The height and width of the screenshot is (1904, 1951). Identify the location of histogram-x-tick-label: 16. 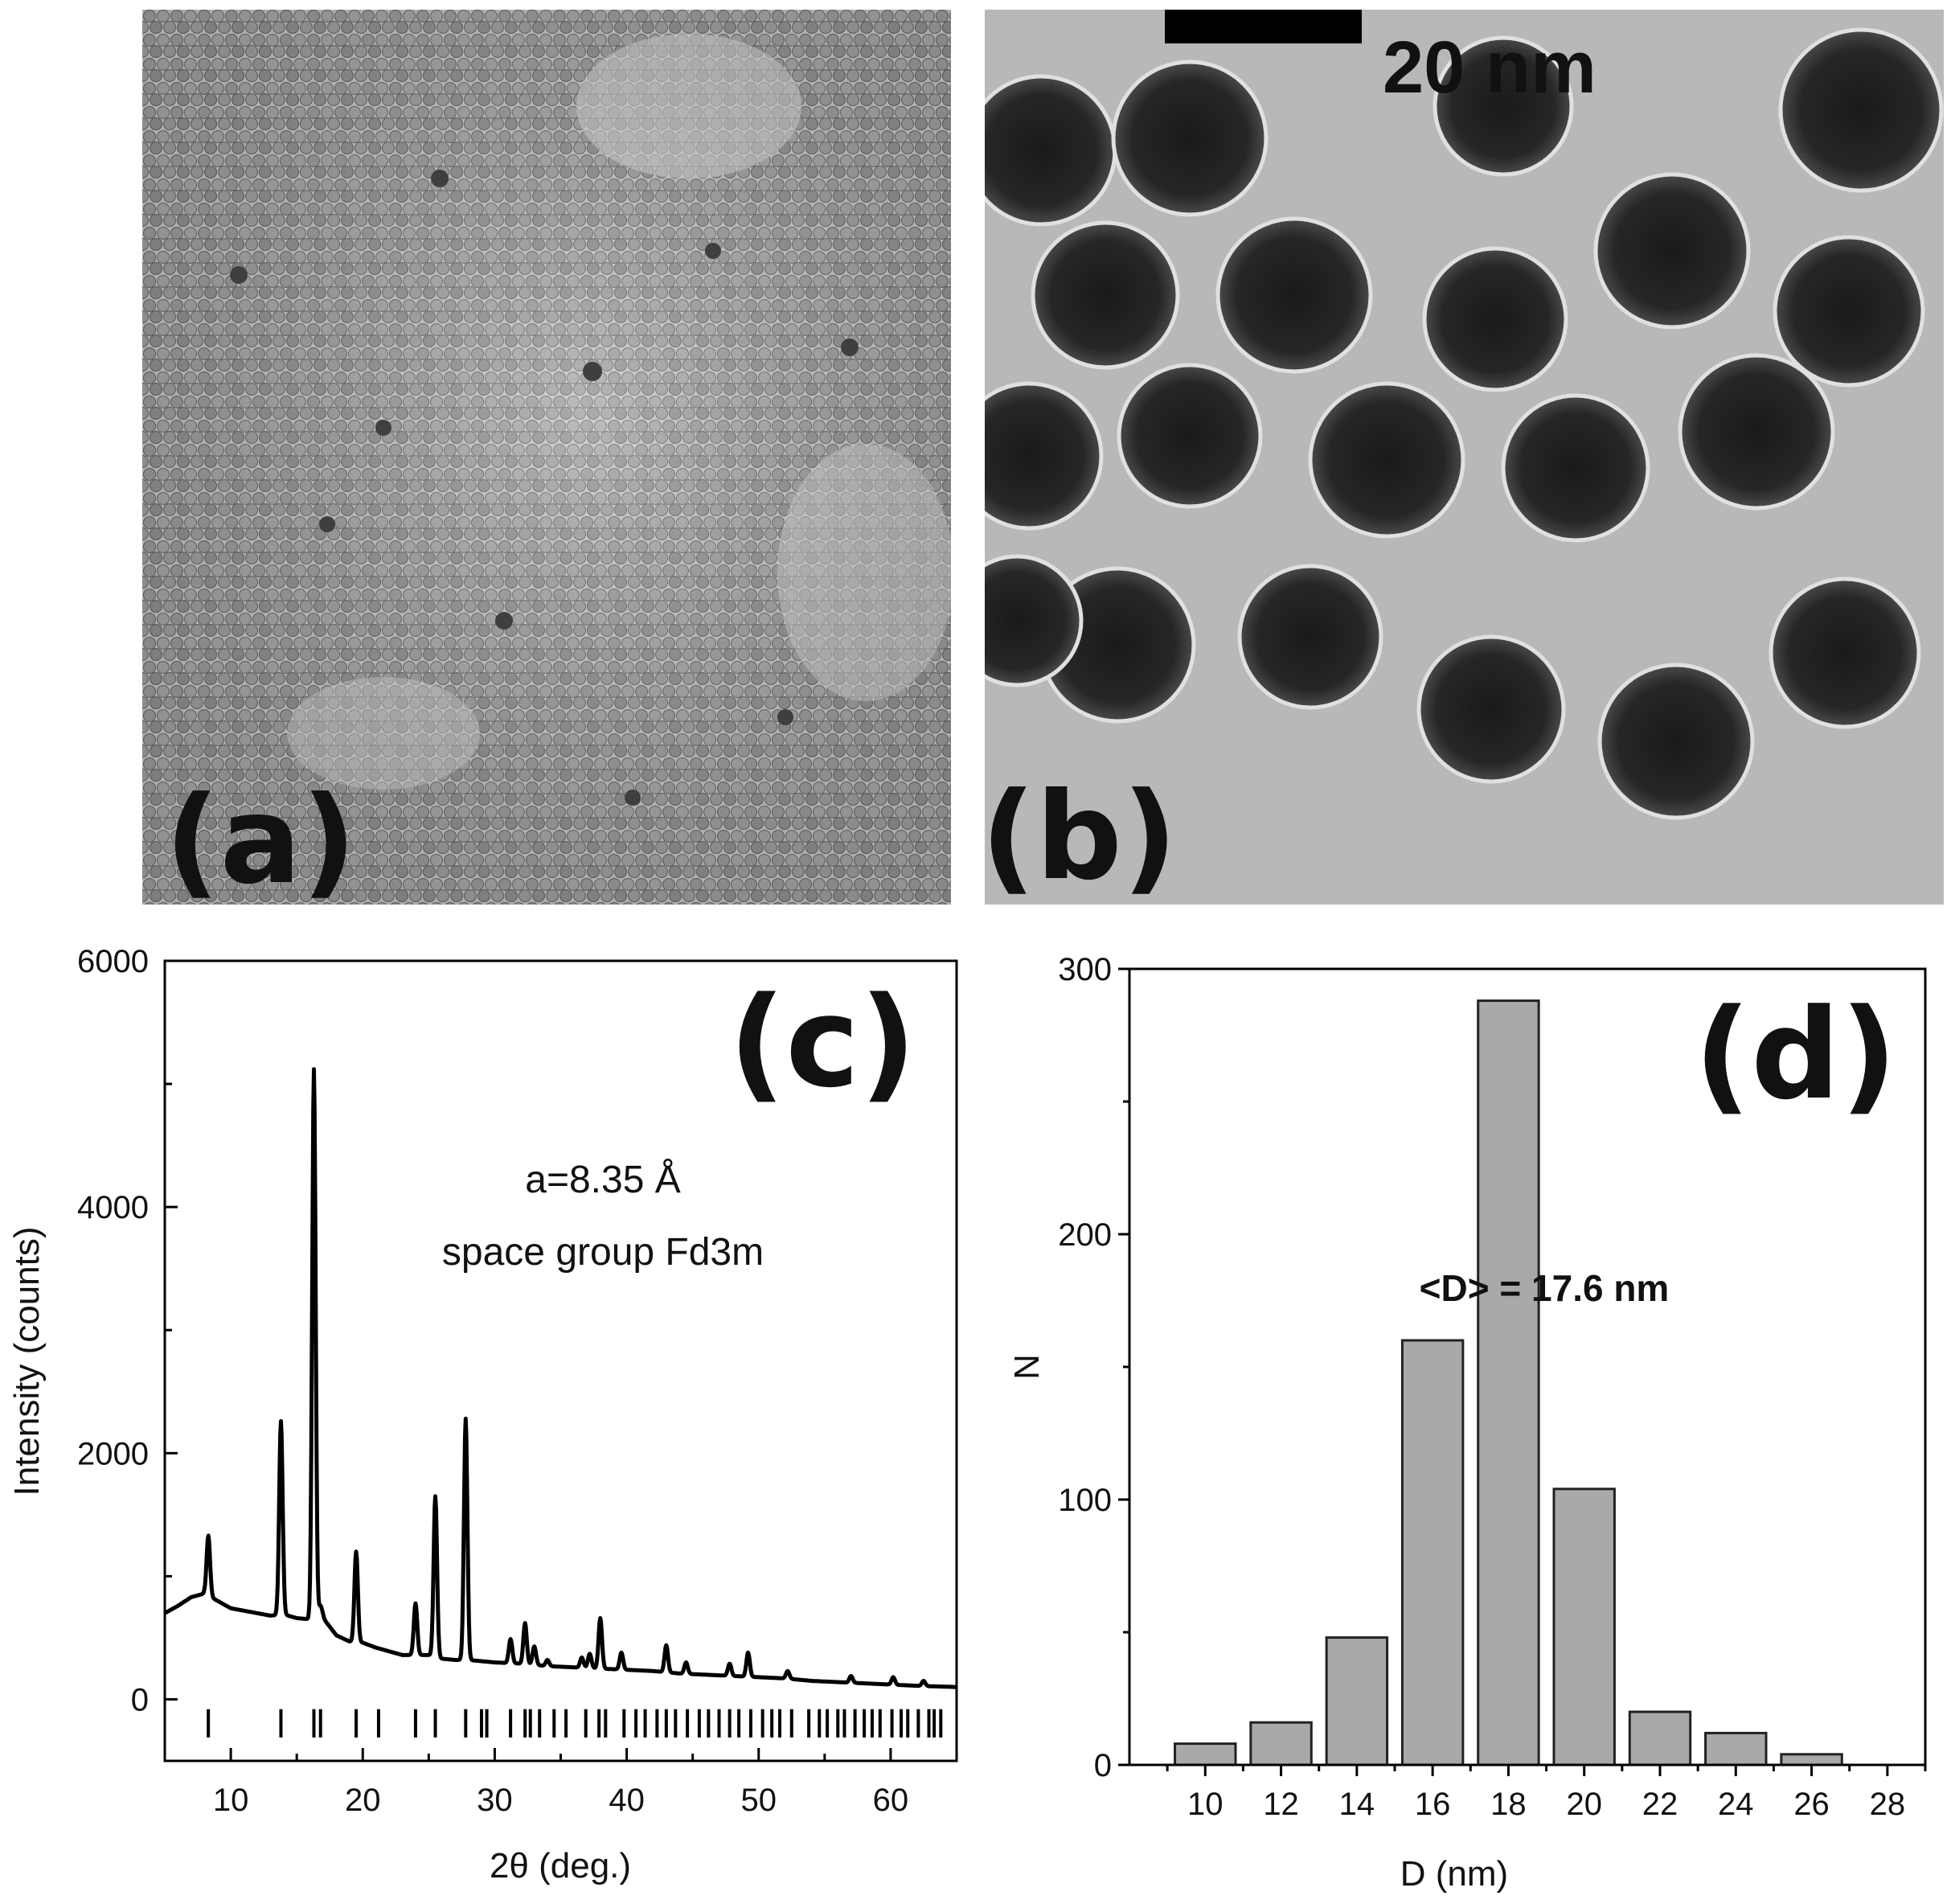
(1433, 1804).